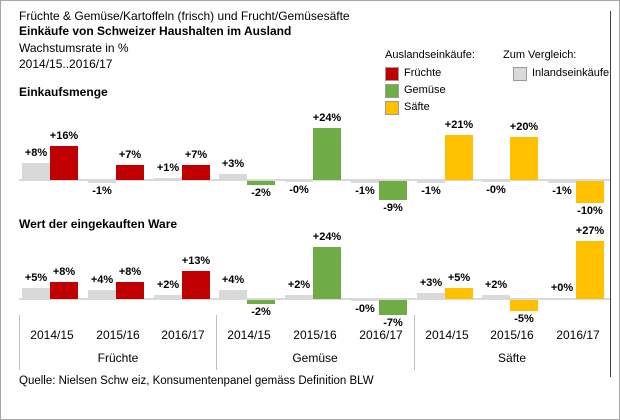  Describe the element at coordinates (98, 224) in the screenshot. I see `panel-title-value: Wert der eingekauften Ware` at that location.